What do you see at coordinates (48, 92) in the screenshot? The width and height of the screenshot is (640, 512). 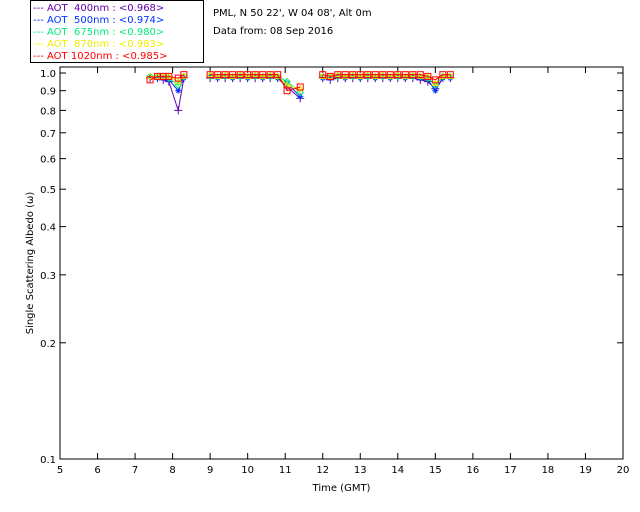 I see `y-tick-label: 0.9` at bounding box center [48, 92].